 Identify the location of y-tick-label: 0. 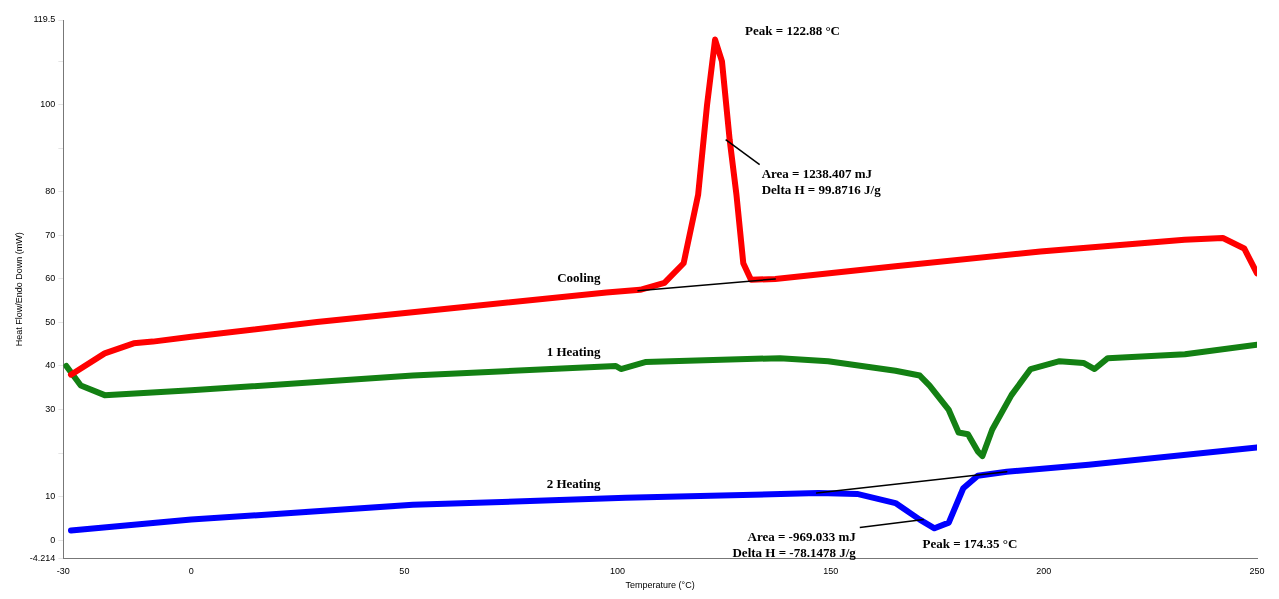
(53, 539).